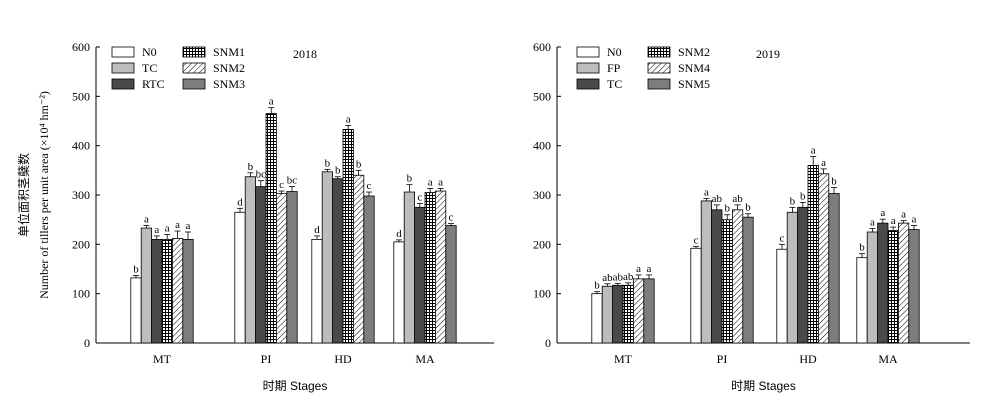 This screenshot has width=1003, height=409. What do you see at coordinates (167, 291) in the screenshot?
I see `bar-SNM1-MT` at bounding box center [167, 291].